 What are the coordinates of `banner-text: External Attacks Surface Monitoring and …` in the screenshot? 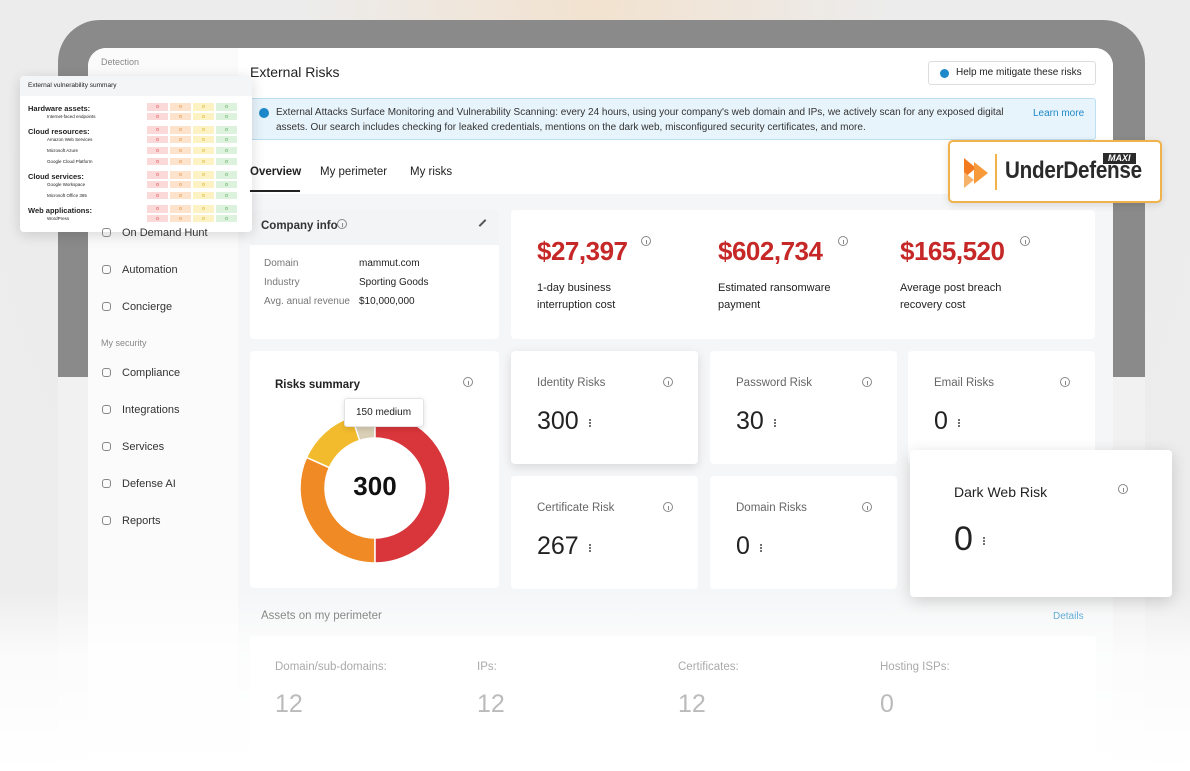 It's located at (640, 120).